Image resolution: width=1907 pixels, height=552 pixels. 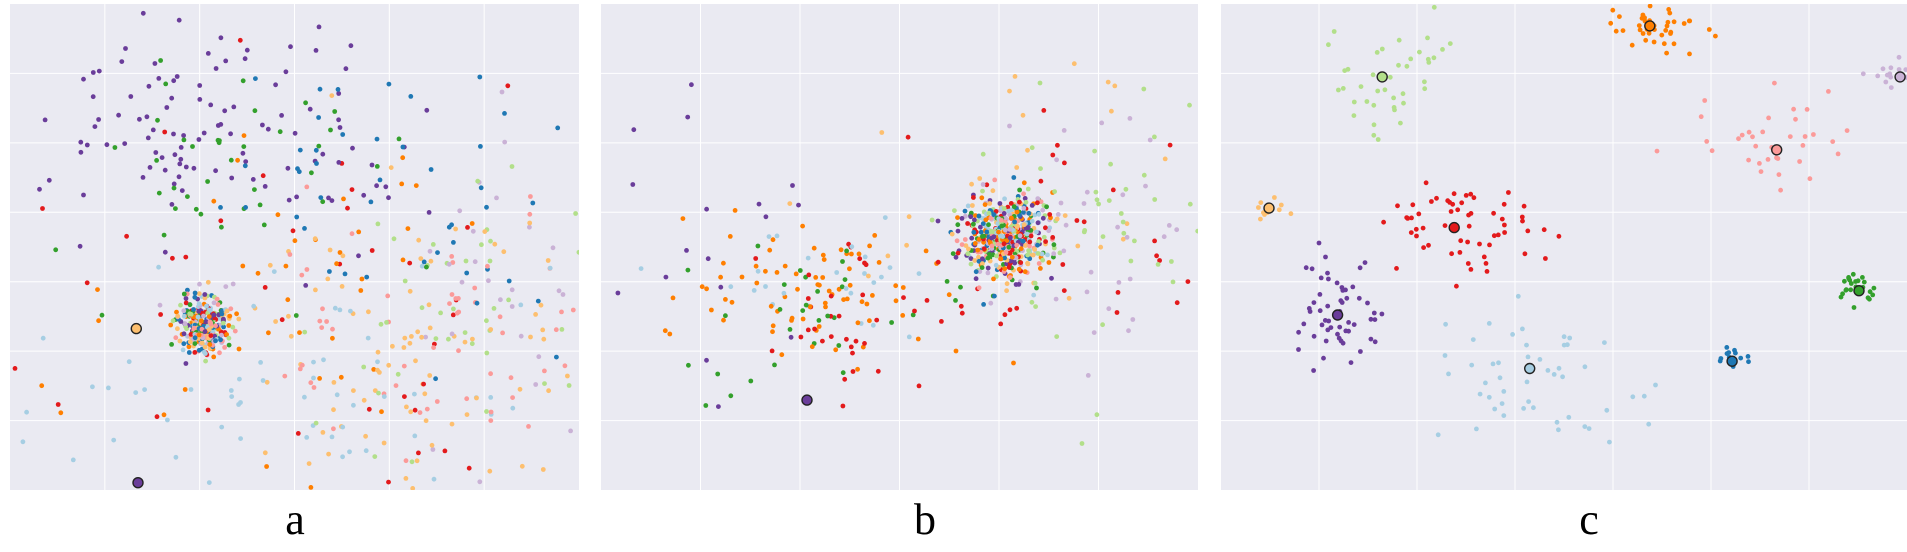 I want to click on panel-label-b: b, so click(x=925, y=519).